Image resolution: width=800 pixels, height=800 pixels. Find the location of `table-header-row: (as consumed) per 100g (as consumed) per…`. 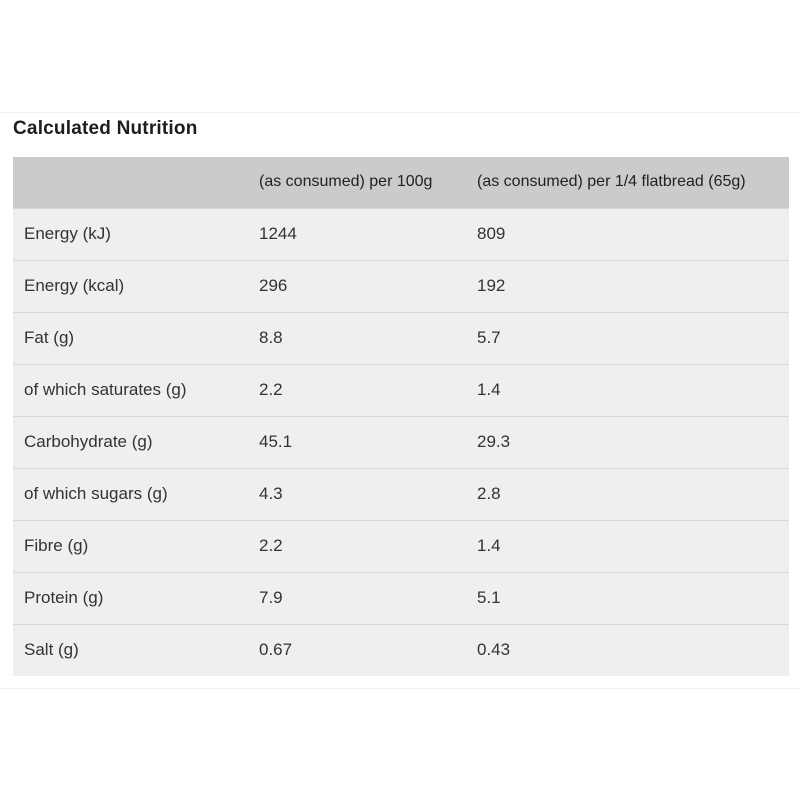

table-header-row: (as consumed) per 100g (as consumed) per… is located at coordinates (401, 182).